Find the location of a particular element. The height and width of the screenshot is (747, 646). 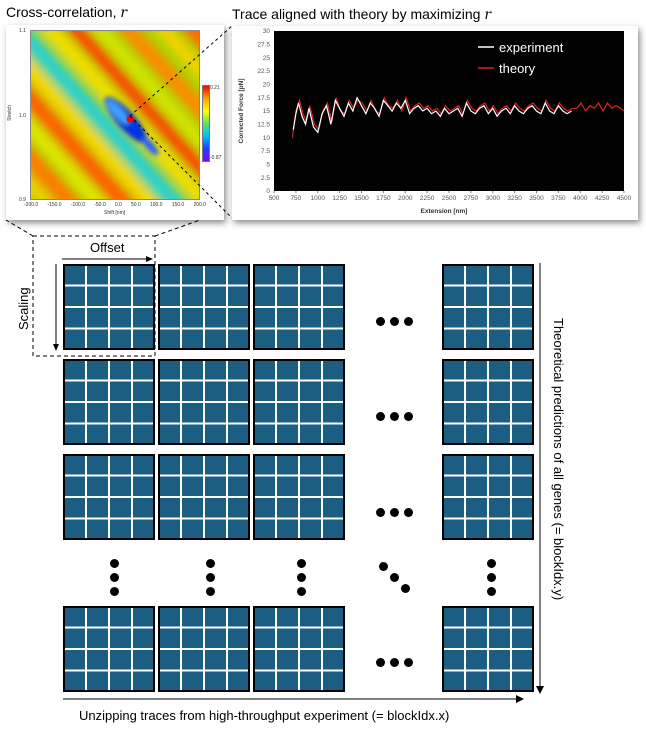

trace-x-tick: 750 is located at coordinates (295, 198).